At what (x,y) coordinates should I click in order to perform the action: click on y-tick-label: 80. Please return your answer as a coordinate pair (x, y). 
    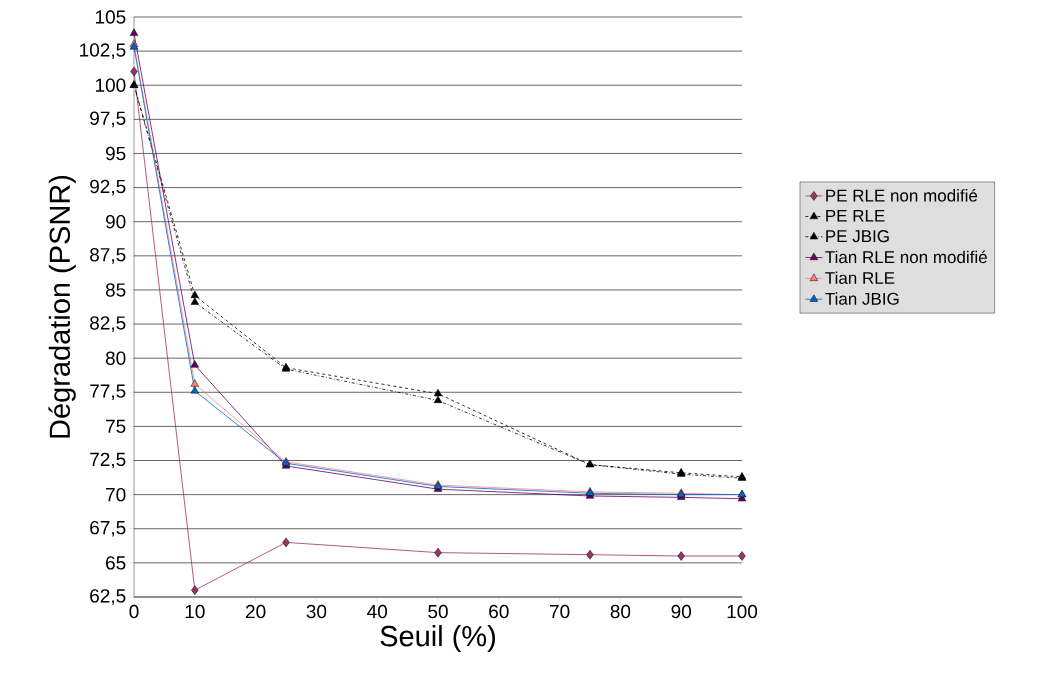
    Looking at the image, I should click on (115, 358).